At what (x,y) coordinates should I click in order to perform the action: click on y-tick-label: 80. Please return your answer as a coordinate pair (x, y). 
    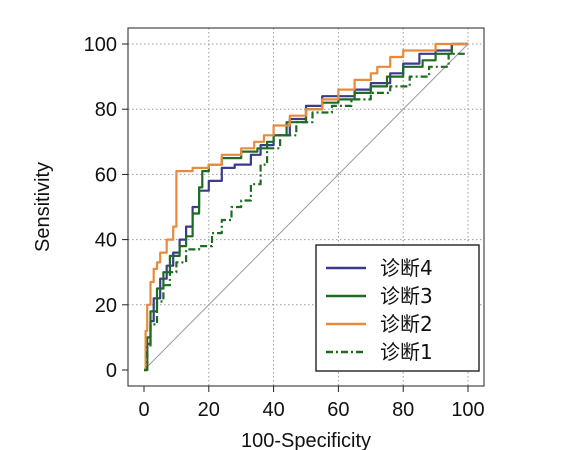
    Looking at the image, I should click on (106, 110).